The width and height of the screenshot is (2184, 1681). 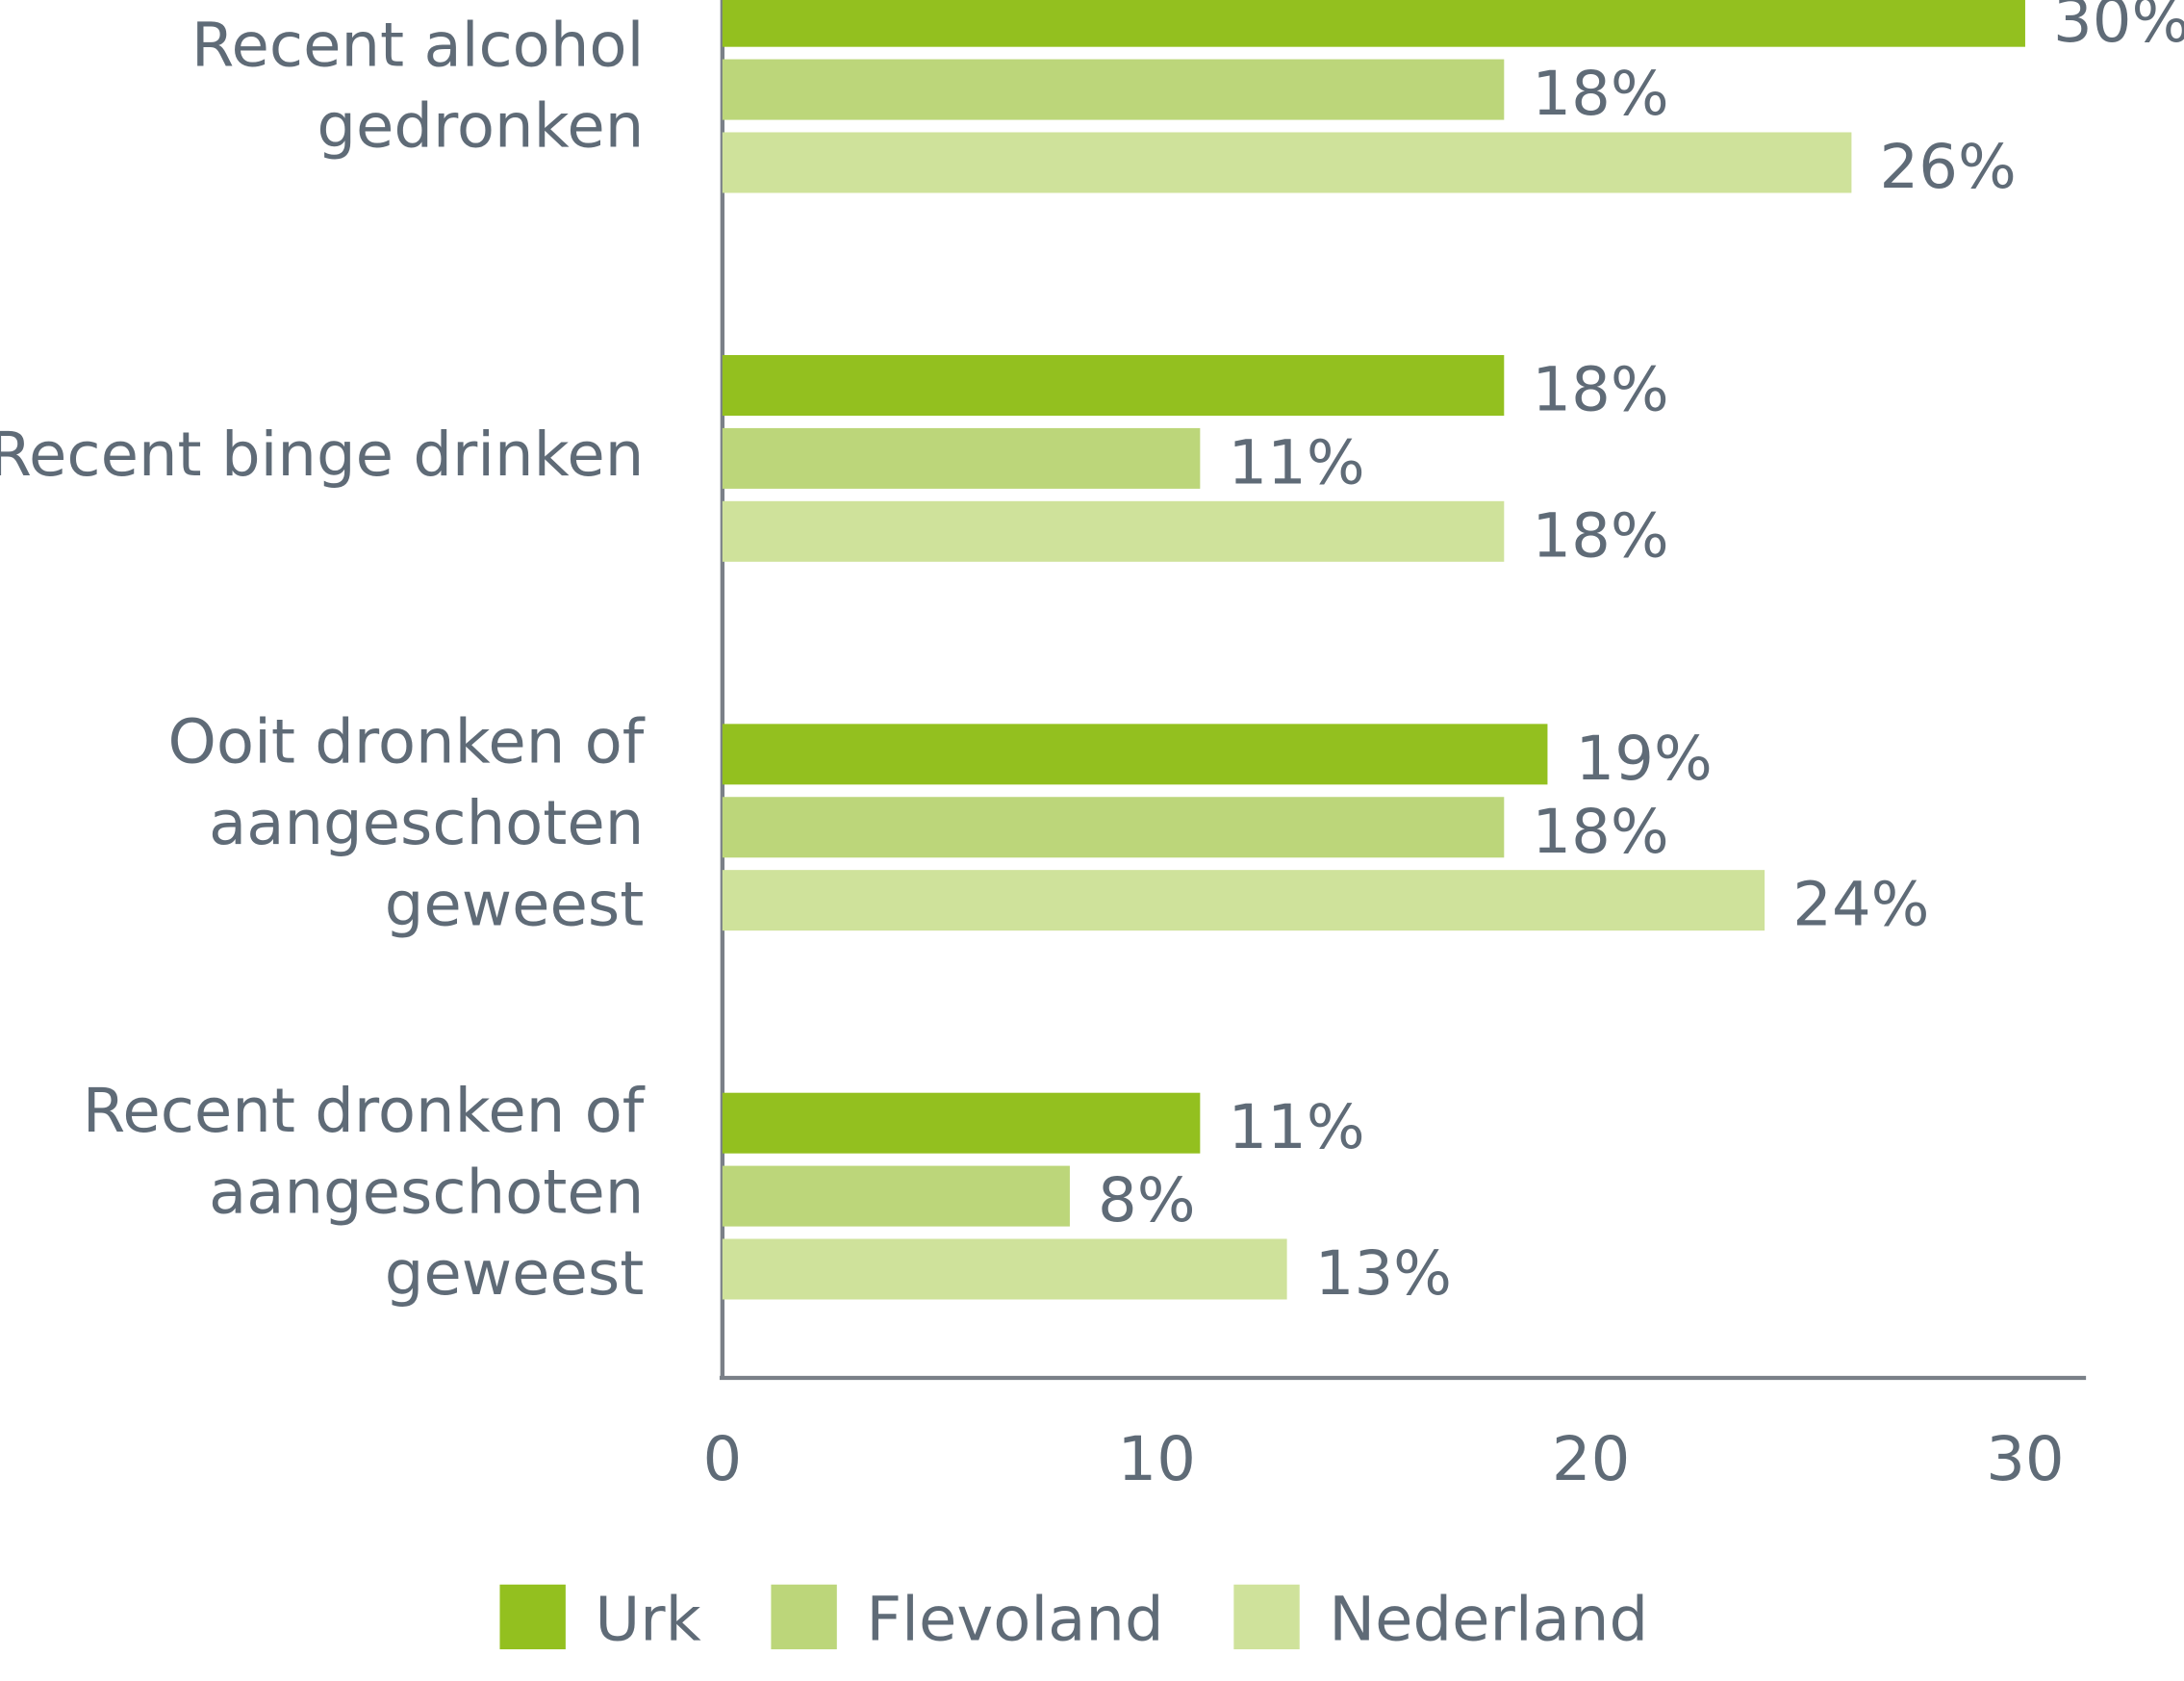 I want to click on value-label: 26%, so click(x=1948, y=166).